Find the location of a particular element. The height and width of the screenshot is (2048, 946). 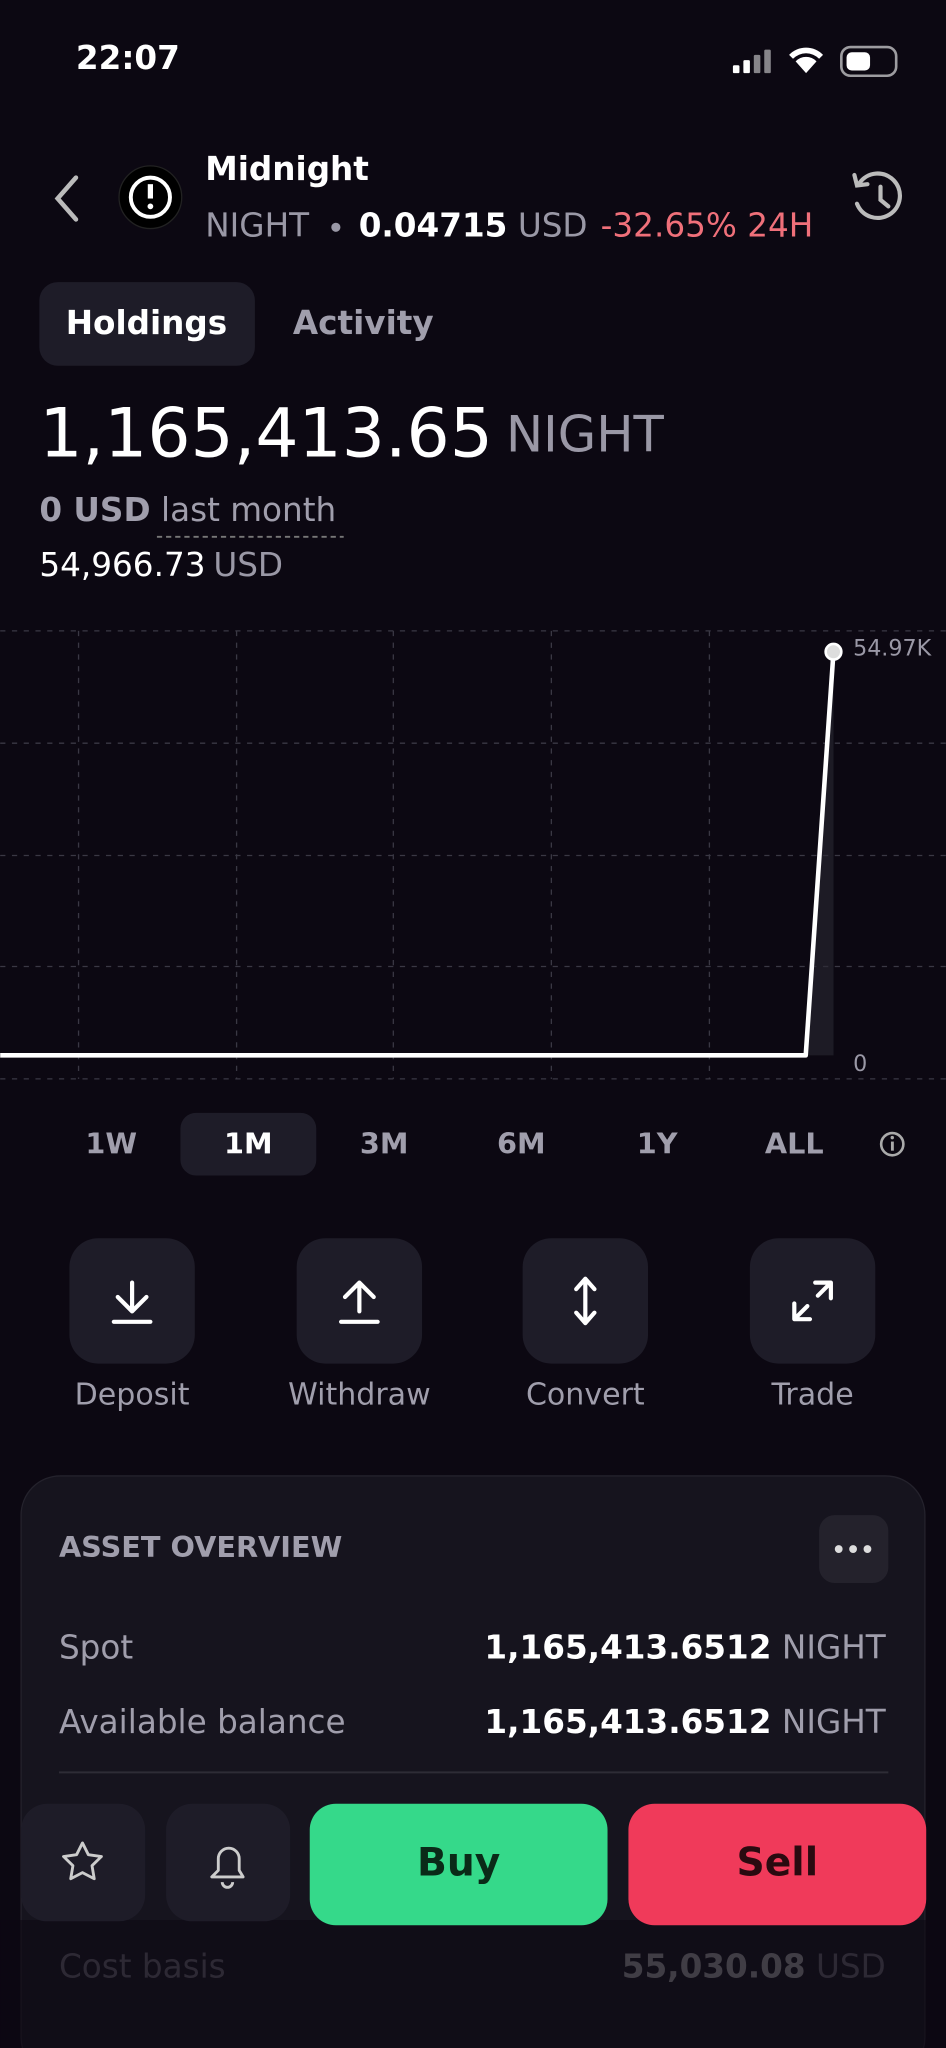

asset-info: NIGHT 0.04715 USD -32.65% 24H is located at coordinates (509, 225).